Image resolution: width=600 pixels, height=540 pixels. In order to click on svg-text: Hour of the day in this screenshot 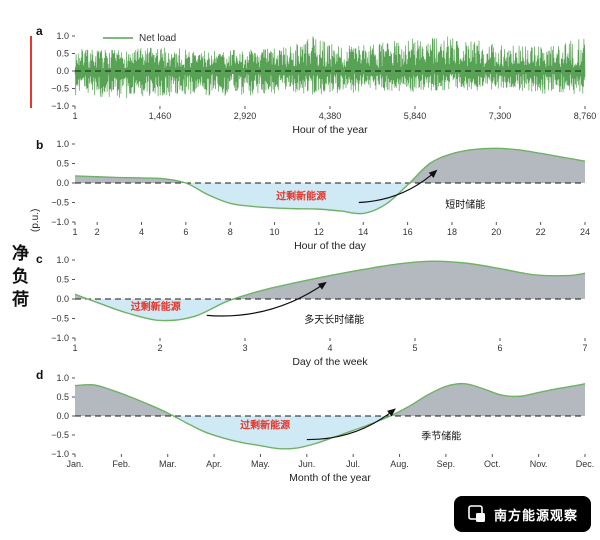, I will do `click(330, 246)`.